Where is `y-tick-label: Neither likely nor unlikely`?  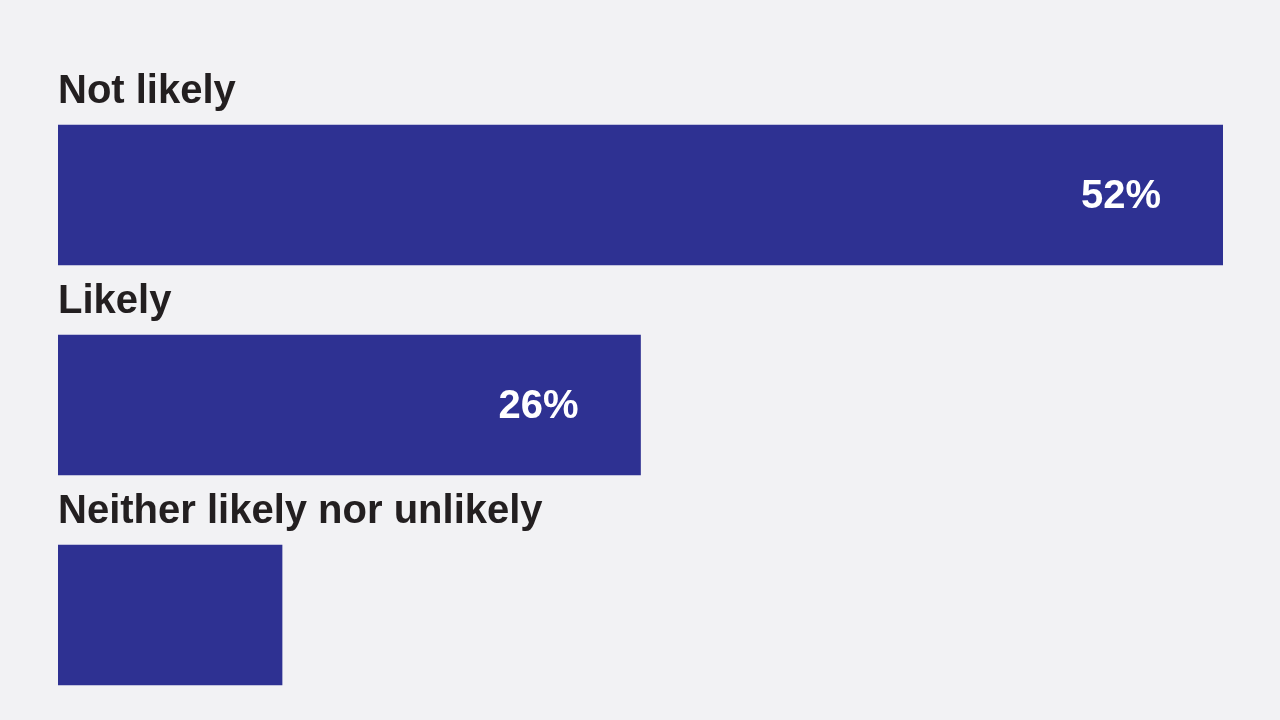 y-tick-label: Neither likely nor unlikely is located at coordinates (301, 509).